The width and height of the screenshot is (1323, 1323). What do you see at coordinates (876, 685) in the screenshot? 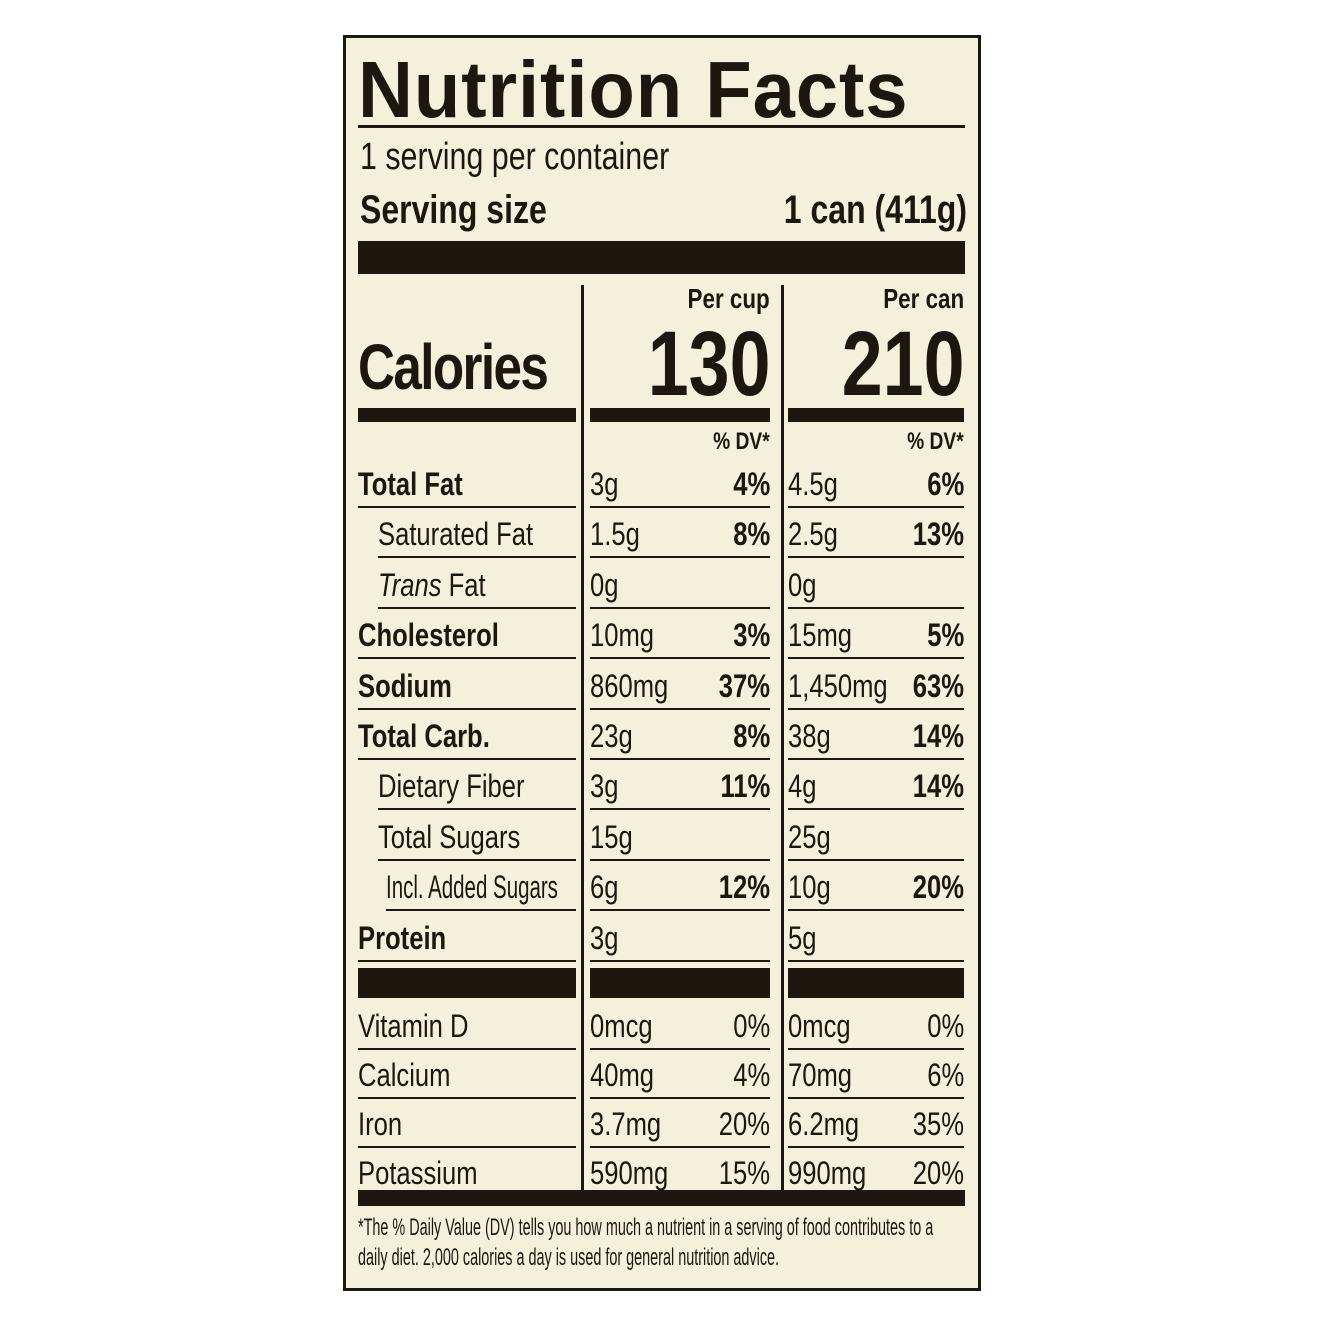
I see `nutrient-can-cell: 1,450mg 63%` at bounding box center [876, 685].